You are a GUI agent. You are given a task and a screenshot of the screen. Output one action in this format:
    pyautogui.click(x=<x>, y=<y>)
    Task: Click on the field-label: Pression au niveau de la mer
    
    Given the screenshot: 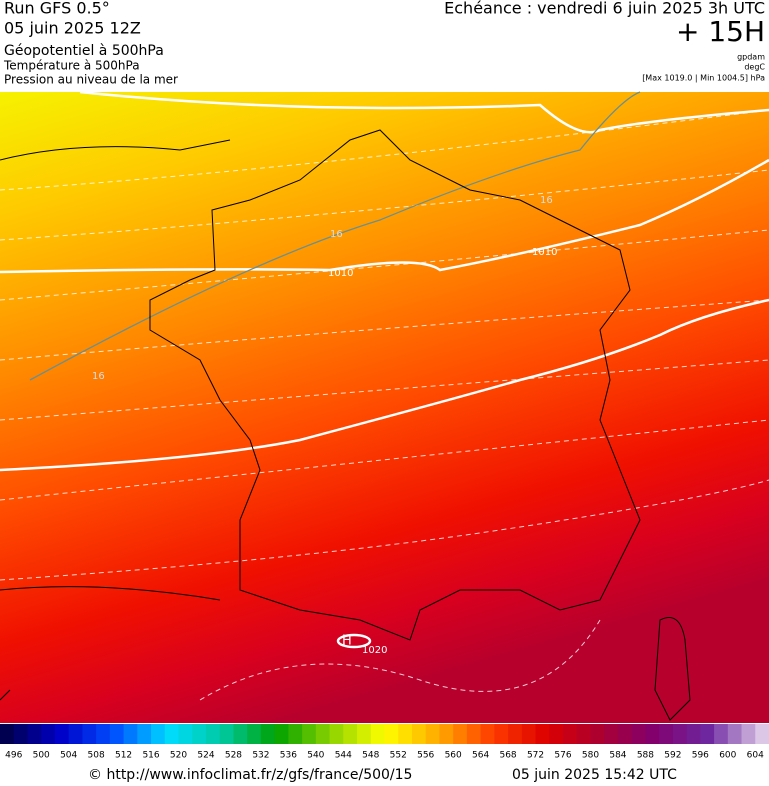 What is the action you would take?
    pyautogui.click(x=91, y=80)
    